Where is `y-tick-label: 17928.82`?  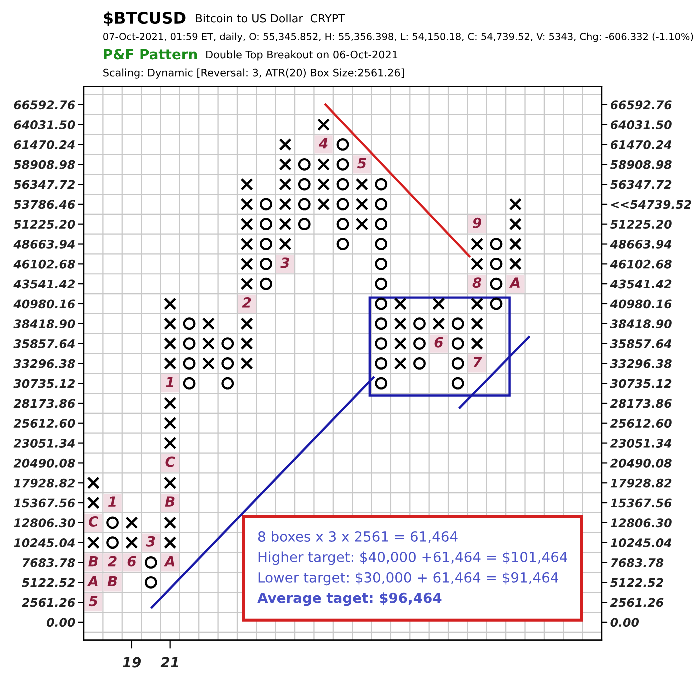 y-tick-label: 17928.82 is located at coordinates (45, 483).